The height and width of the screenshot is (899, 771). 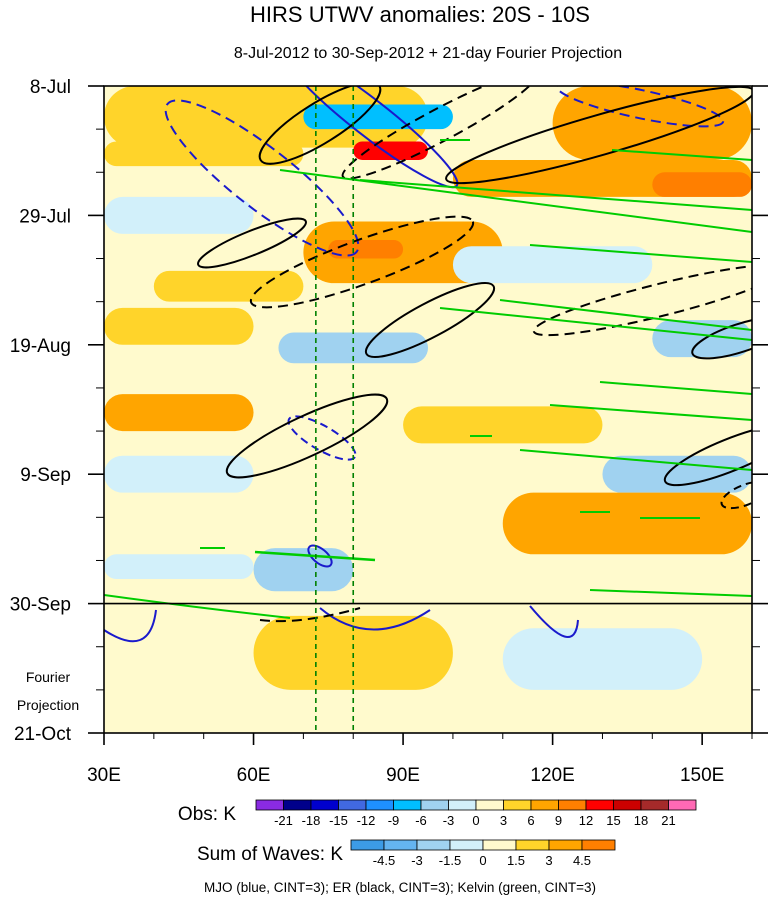 I want to click on y-tick-label: 19-Aug, so click(x=40, y=346).